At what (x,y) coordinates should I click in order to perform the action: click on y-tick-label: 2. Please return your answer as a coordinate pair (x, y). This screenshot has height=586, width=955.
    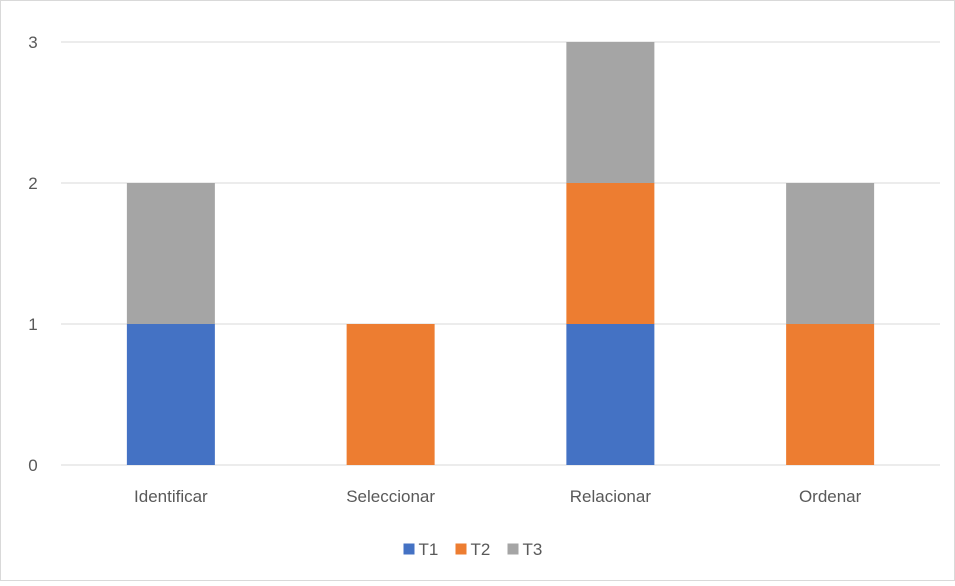
    Looking at the image, I should click on (32, 183).